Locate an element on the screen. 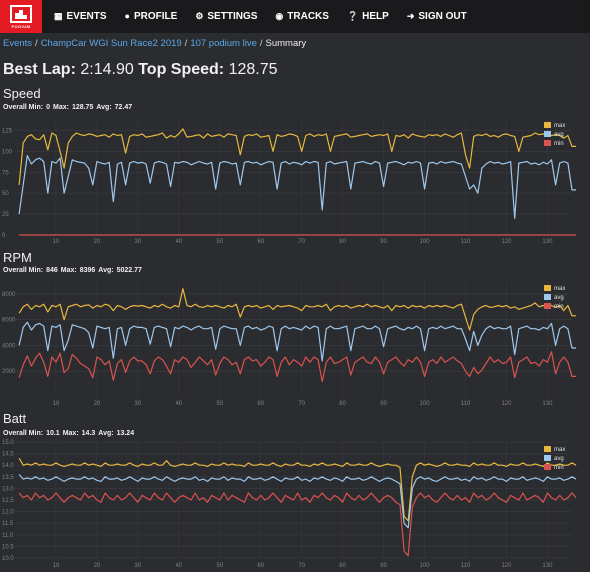 The height and width of the screenshot is (572, 590). batt-y-tick-label: 11.5 is located at coordinates (8, 524).